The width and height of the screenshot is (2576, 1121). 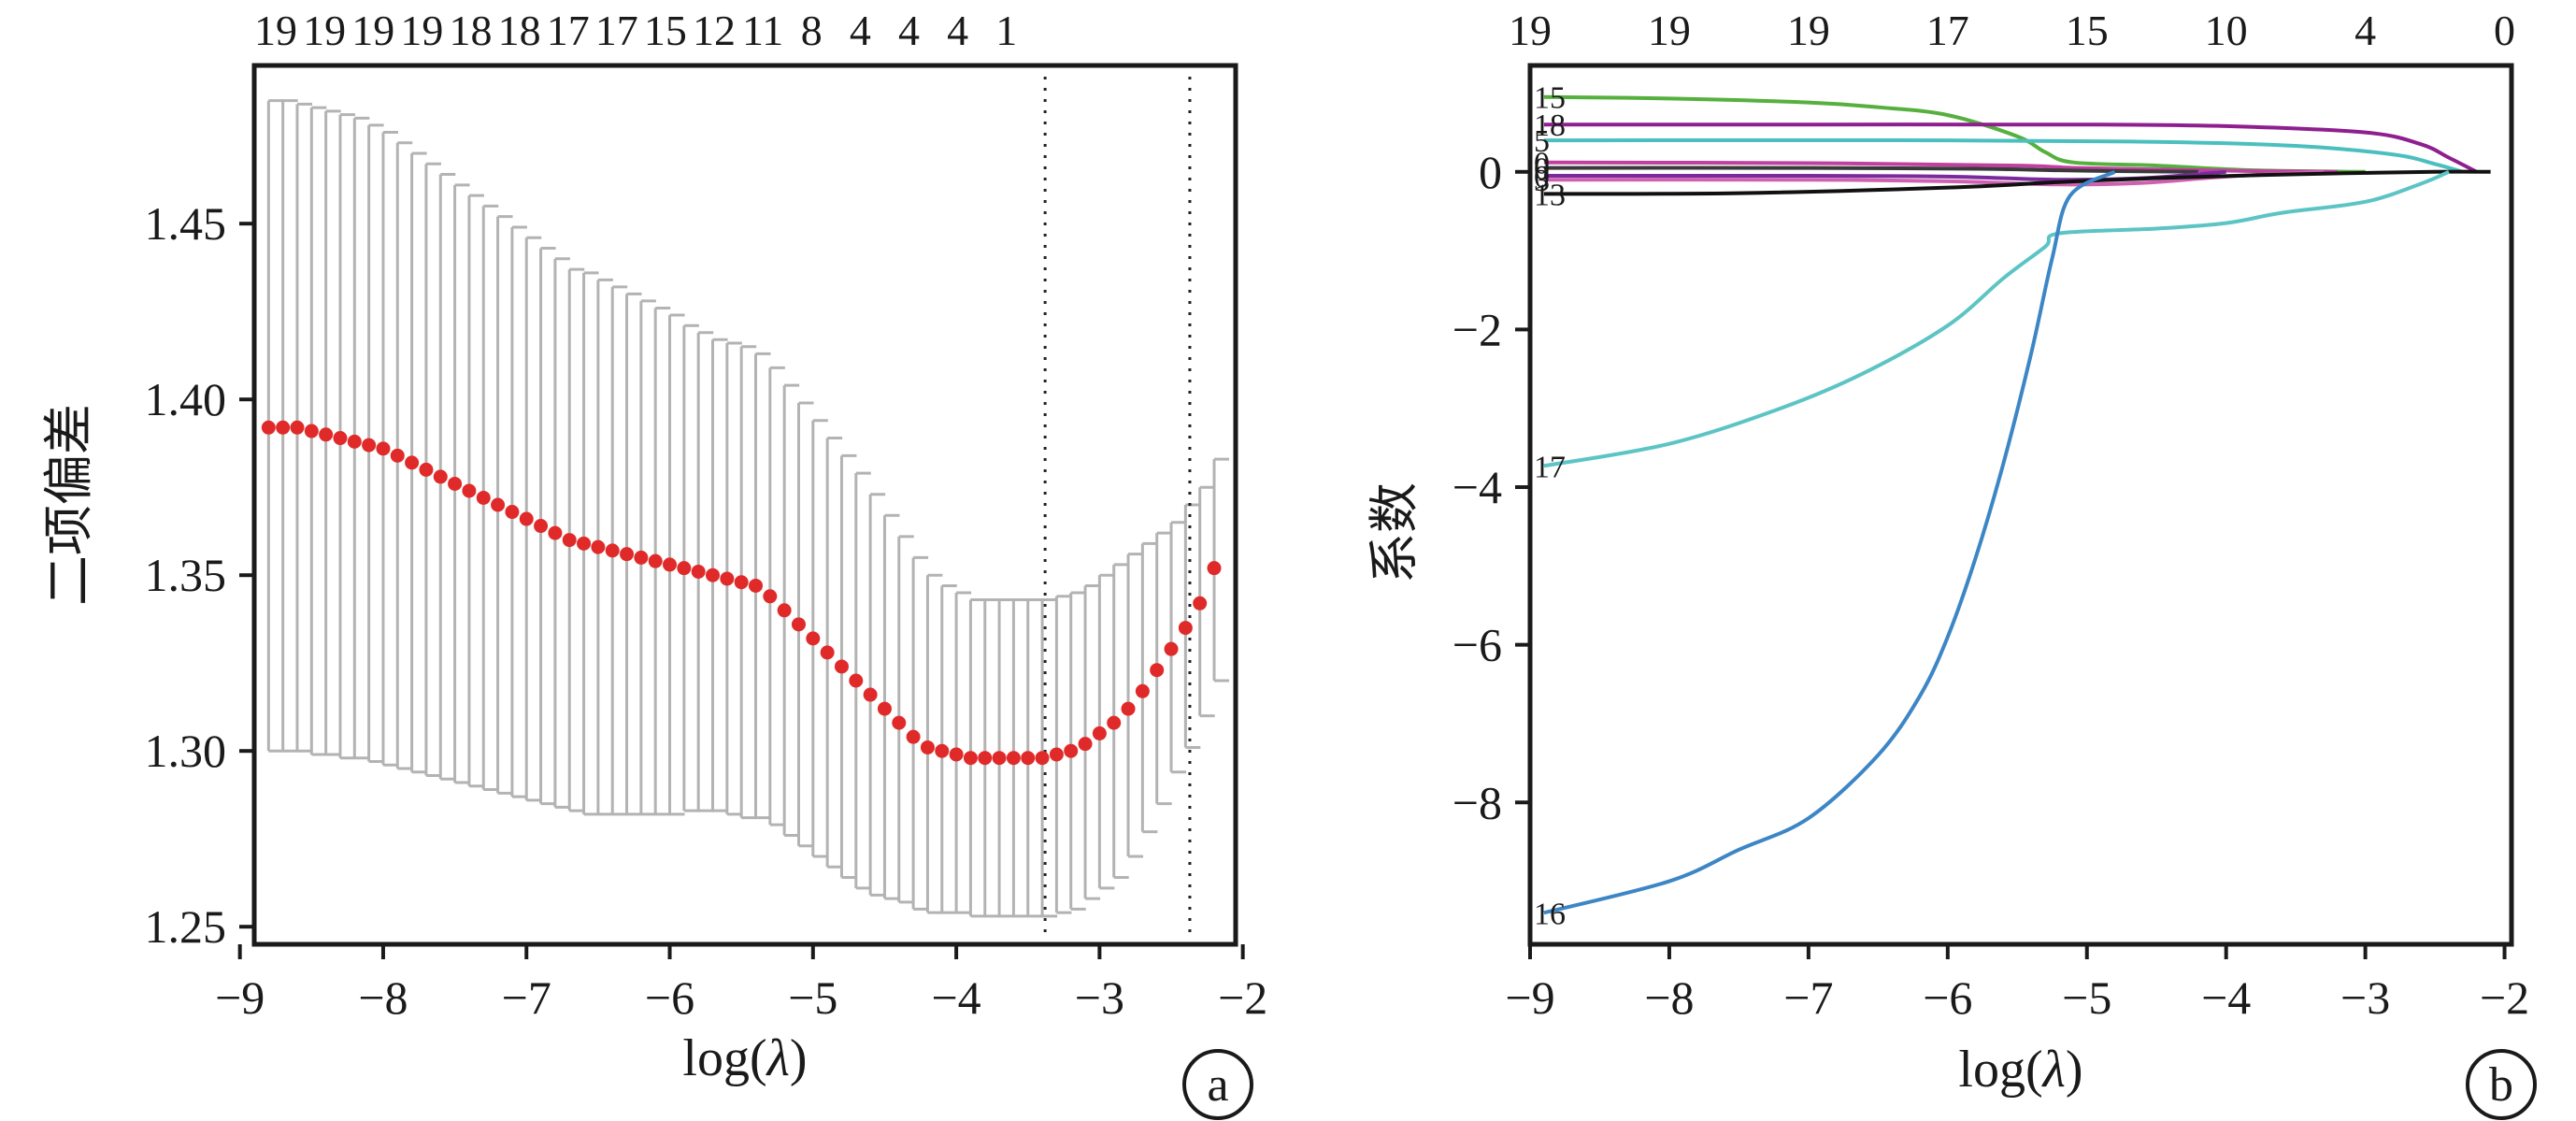 I want to click on a-mean-points, so click(x=741, y=593).